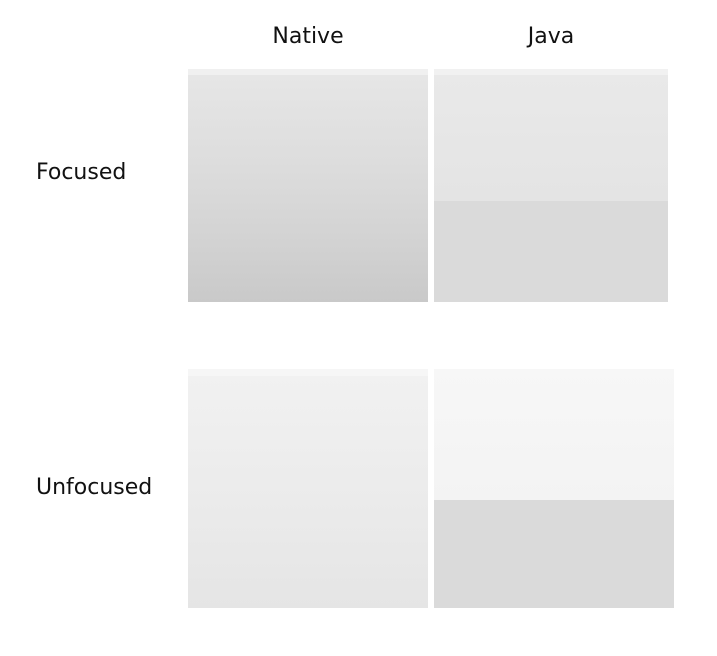 This screenshot has height=656, width=717. Describe the element at coordinates (94, 487) in the screenshot. I see `row-label-unfocused: Unfocused` at that location.